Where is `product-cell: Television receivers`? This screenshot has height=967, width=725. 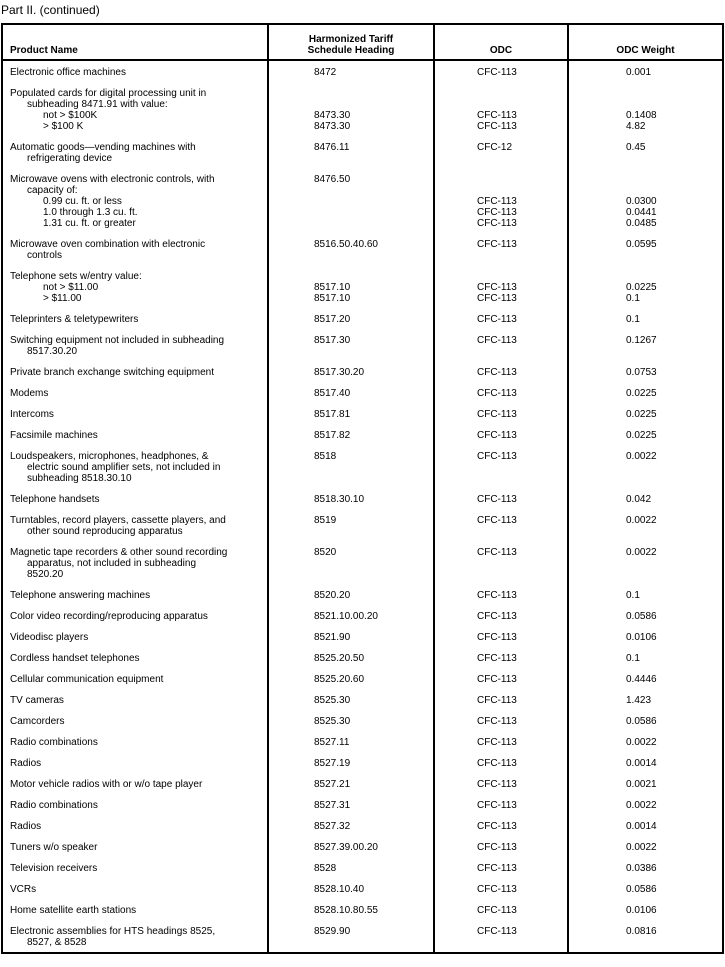
product-cell: Television receivers is located at coordinates (135, 867).